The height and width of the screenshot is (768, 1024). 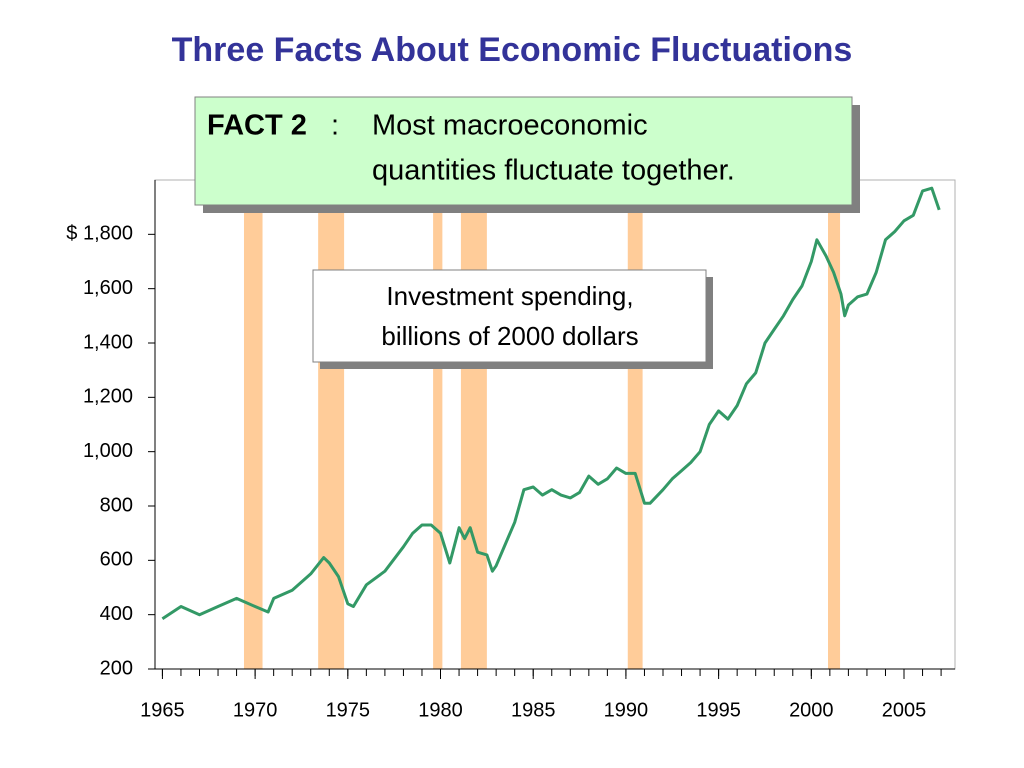 I want to click on slide-title: Three Facts About Economic Fluctuations, so click(x=512, y=50).